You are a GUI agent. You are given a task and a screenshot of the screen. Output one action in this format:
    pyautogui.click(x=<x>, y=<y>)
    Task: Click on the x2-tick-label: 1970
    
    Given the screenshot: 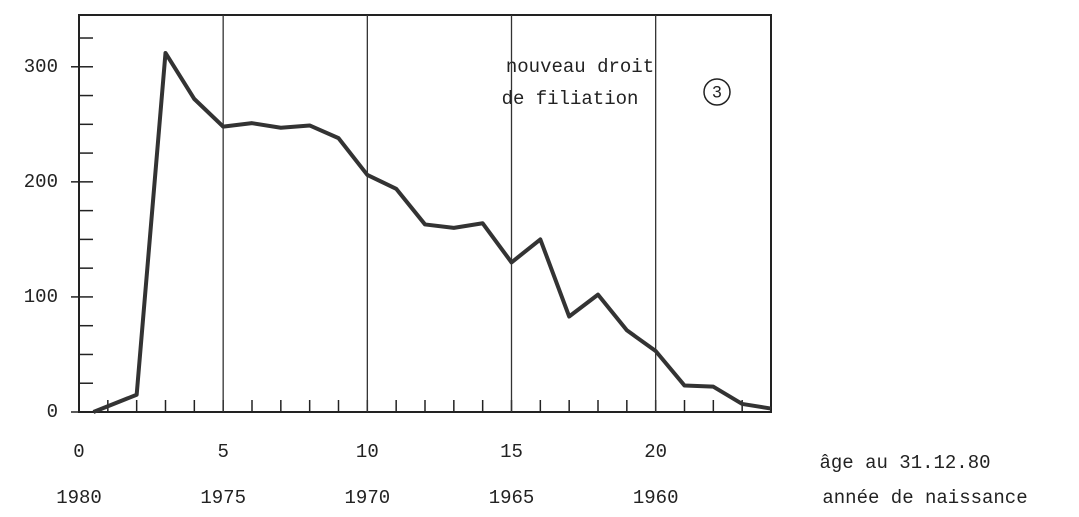 What is the action you would take?
    pyautogui.click(x=368, y=498)
    